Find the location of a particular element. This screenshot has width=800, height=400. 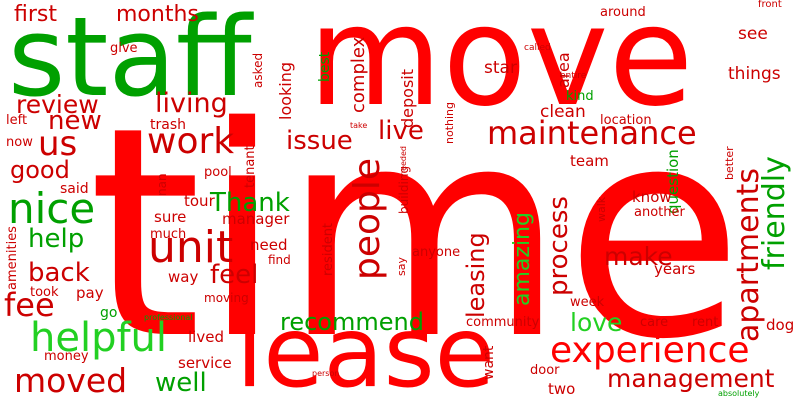

word-professional: professional is located at coordinates (168, 317).